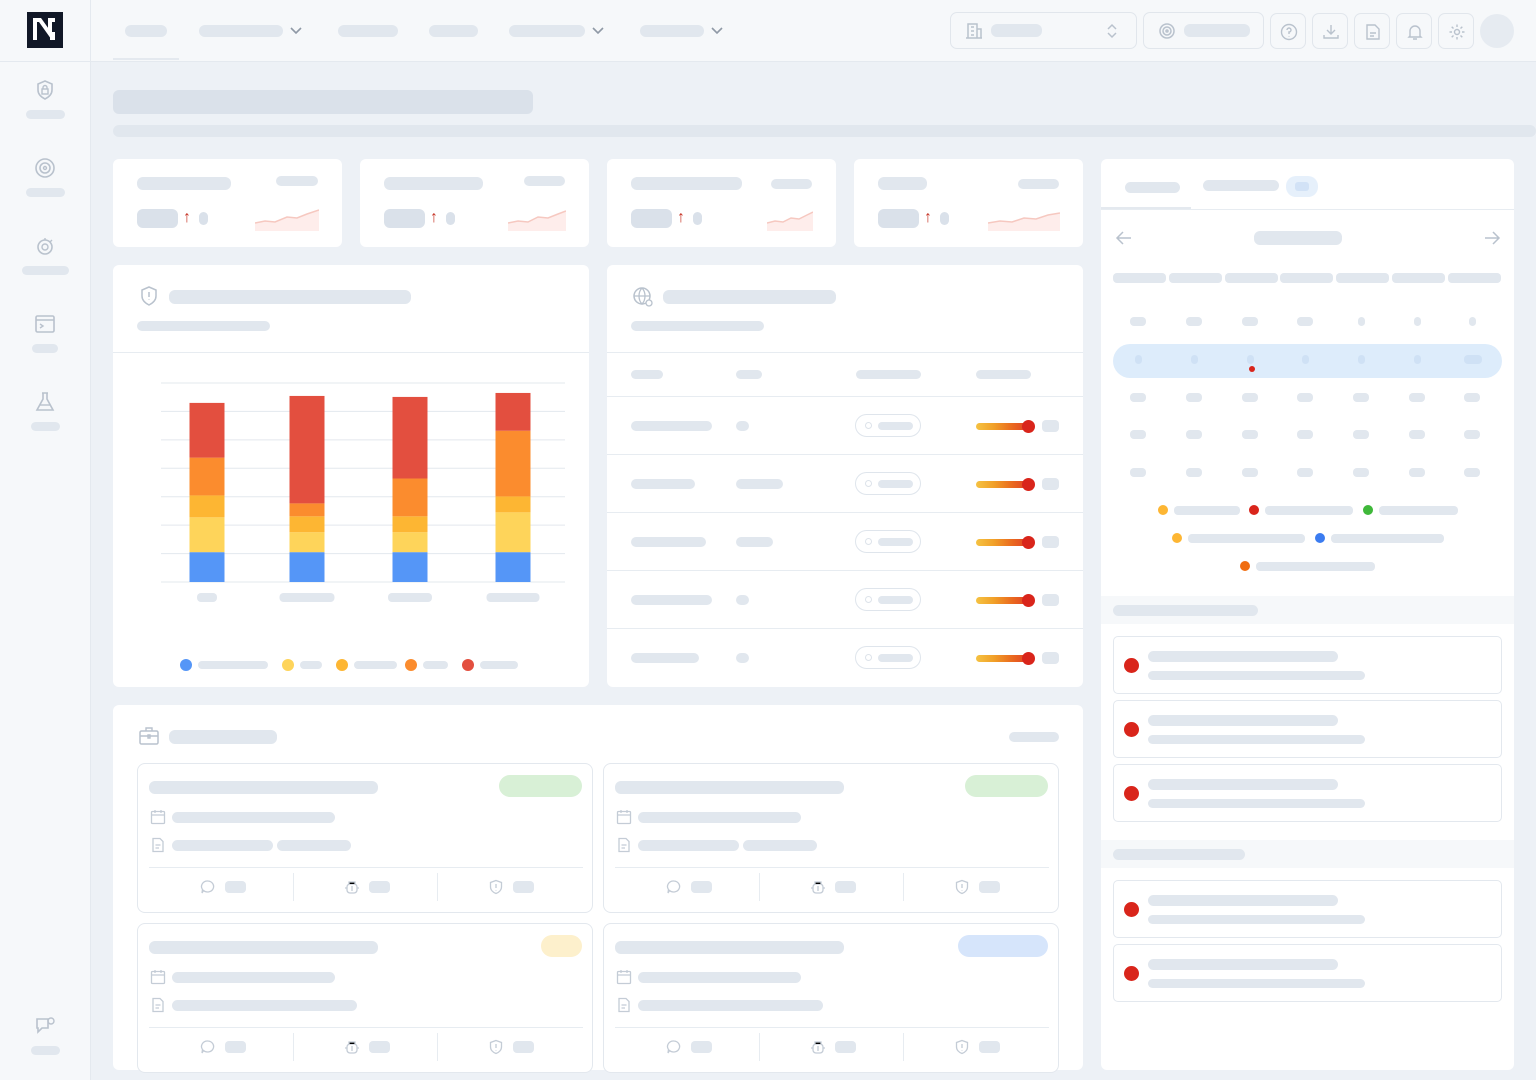  What do you see at coordinates (1124, 238) in the screenshot?
I see `arrow-left-icon` at bounding box center [1124, 238].